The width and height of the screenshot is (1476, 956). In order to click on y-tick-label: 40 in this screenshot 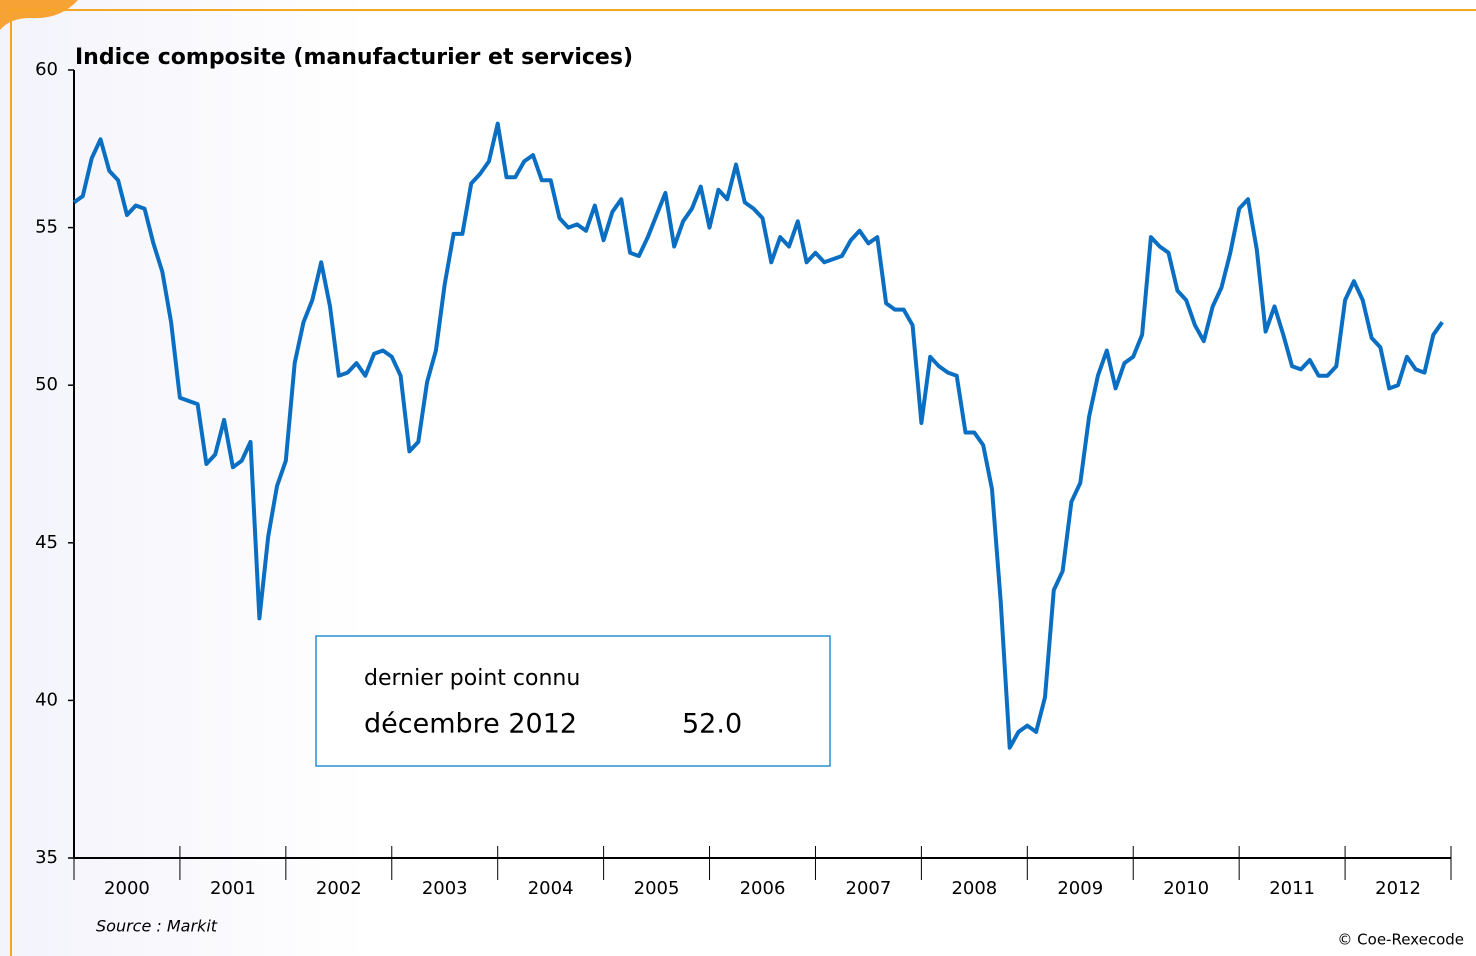, I will do `click(46, 699)`.